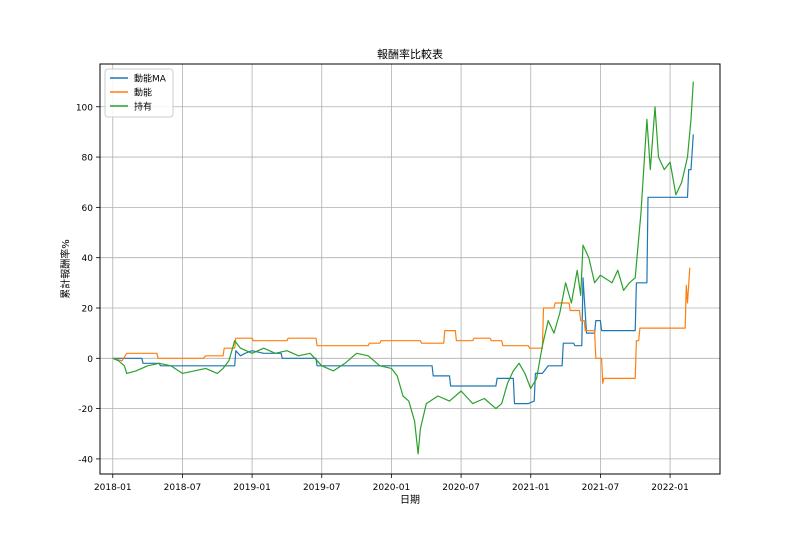  Describe the element at coordinates (84, 108) in the screenshot. I see `y-tick-label: 100` at that location.